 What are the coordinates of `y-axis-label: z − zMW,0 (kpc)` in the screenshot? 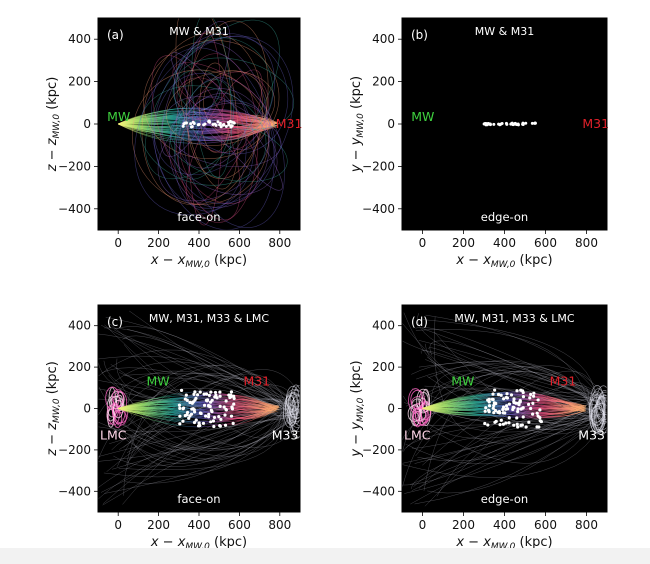 It's located at (53, 125).